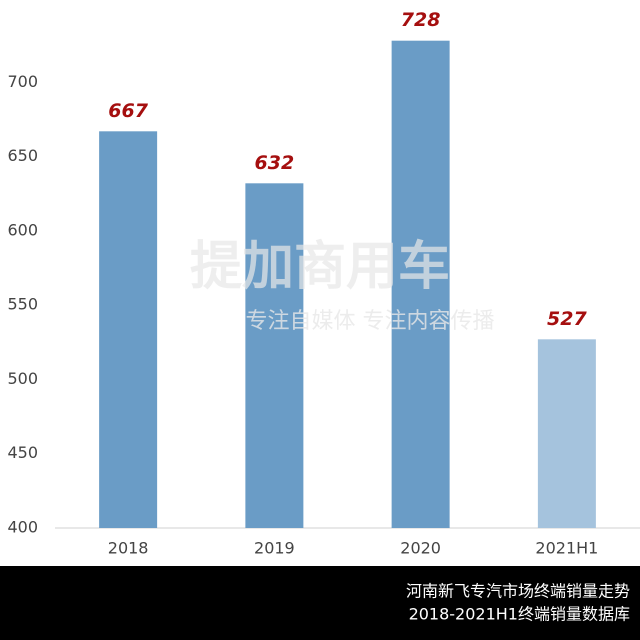  I want to click on footer, so click(320, 603).